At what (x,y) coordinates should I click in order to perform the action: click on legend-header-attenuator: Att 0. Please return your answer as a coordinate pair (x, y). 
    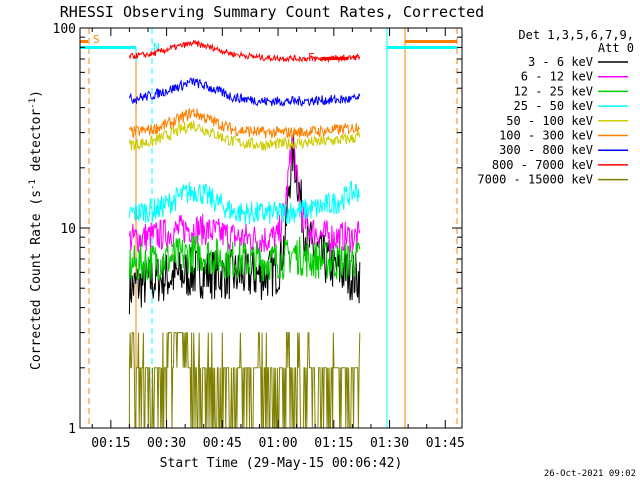
    Looking at the image, I should click on (616, 48).